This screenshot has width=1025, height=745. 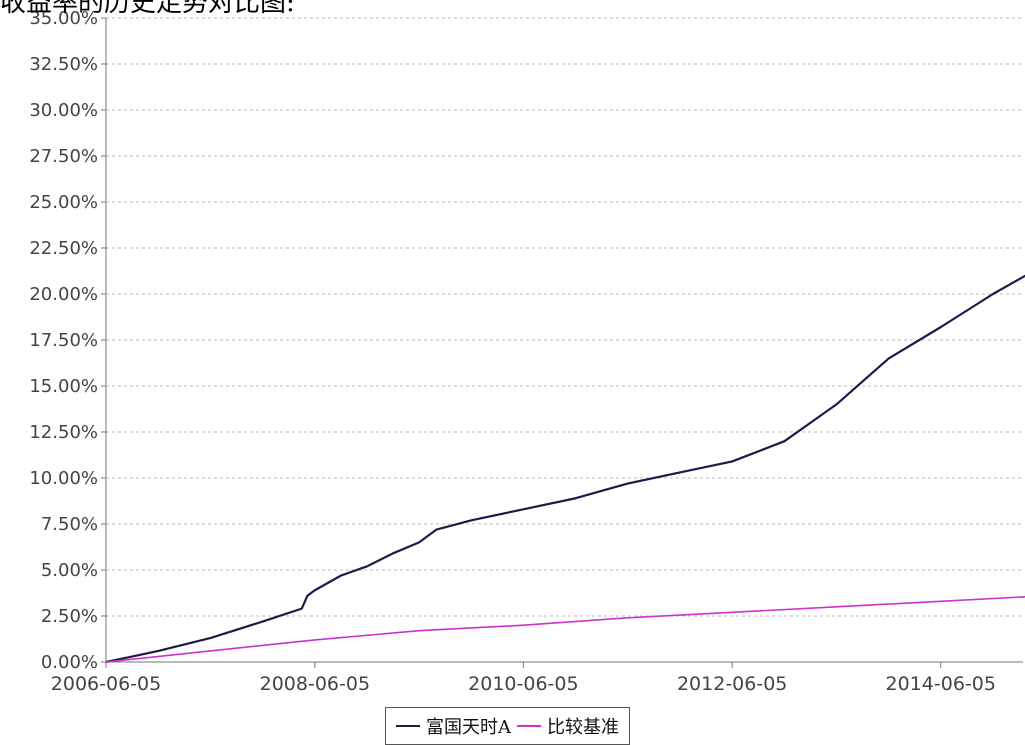 What do you see at coordinates (63, 386) in the screenshot?
I see `y-tick-label: 15.00%` at bounding box center [63, 386].